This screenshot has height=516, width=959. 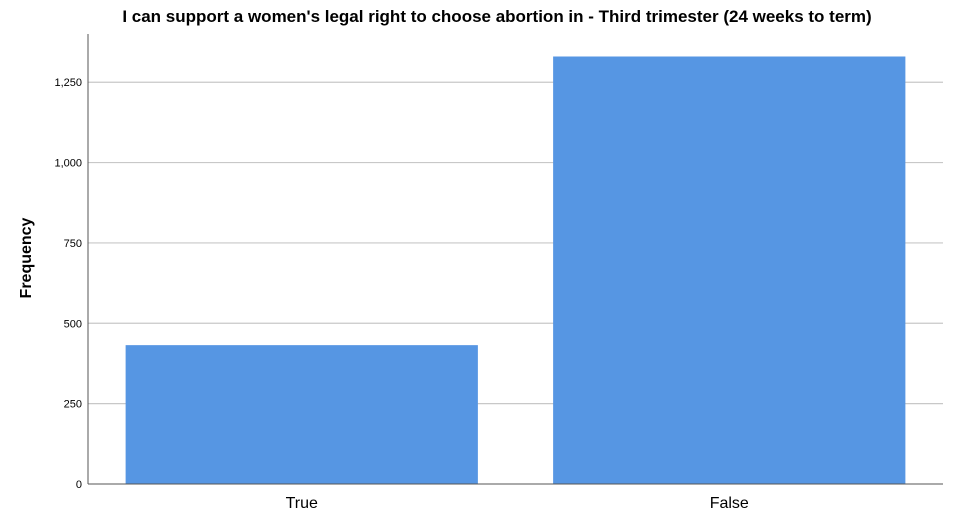 I want to click on y-tick-label: 1,000, so click(x=68, y=164).